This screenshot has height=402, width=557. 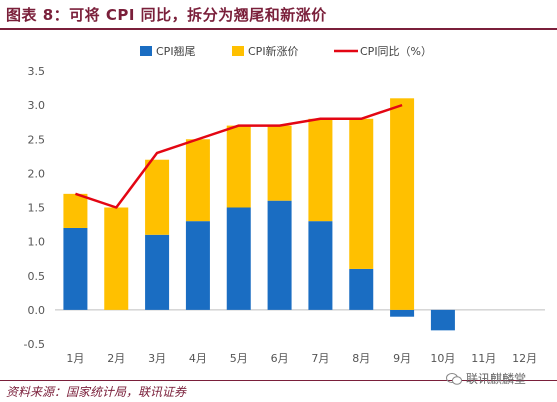 I want to click on x-tick-label: 3月, so click(x=157, y=358).